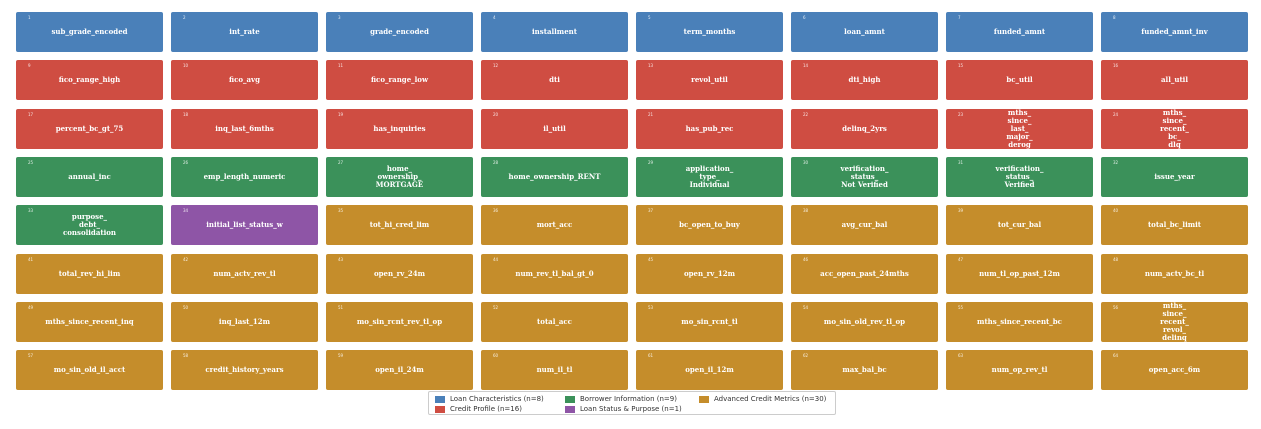 The image size is (1261, 429). What do you see at coordinates (864, 225) in the screenshot?
I see `feature-tile: 38 avg_cur_bal` at bounding box center [864, 225].